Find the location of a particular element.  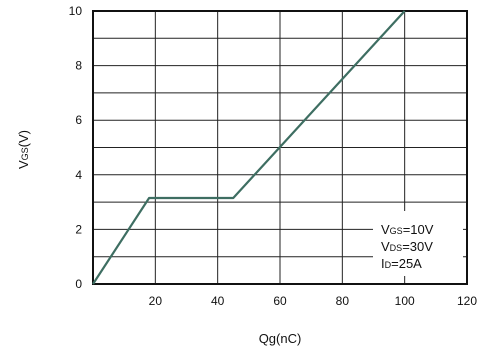

y-axis-label: VGS(V) is located at coordinates (23, 149).